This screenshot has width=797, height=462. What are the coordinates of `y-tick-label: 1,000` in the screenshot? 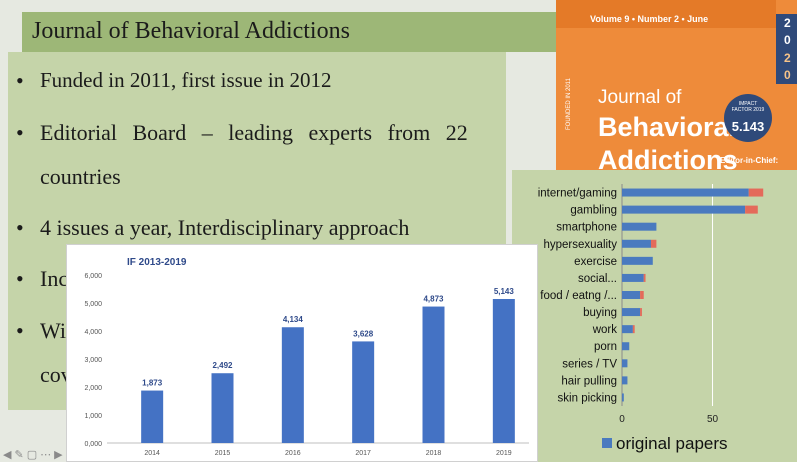 It's located at (93, 416).